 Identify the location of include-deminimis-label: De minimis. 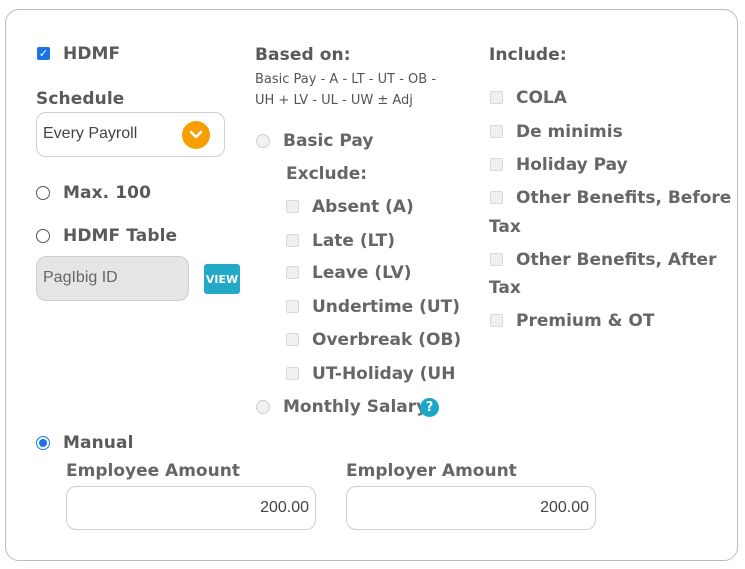
(569, 132).